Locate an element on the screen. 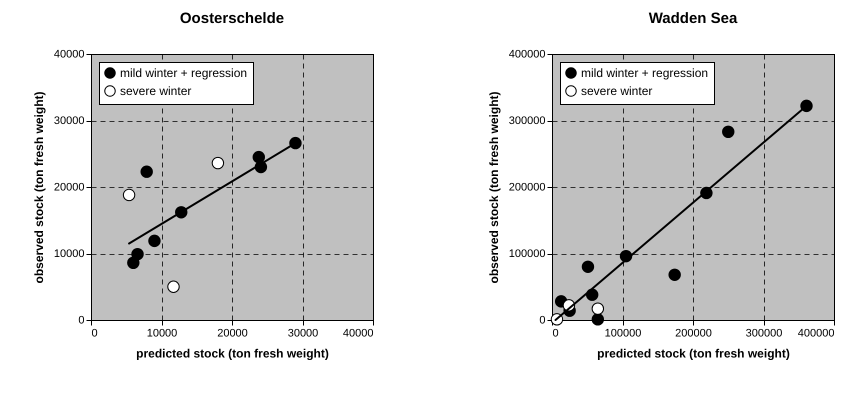 The height and width of the screenshot is (409, 863). y-tick-label: 100000 is located at coordinates (527, 254).